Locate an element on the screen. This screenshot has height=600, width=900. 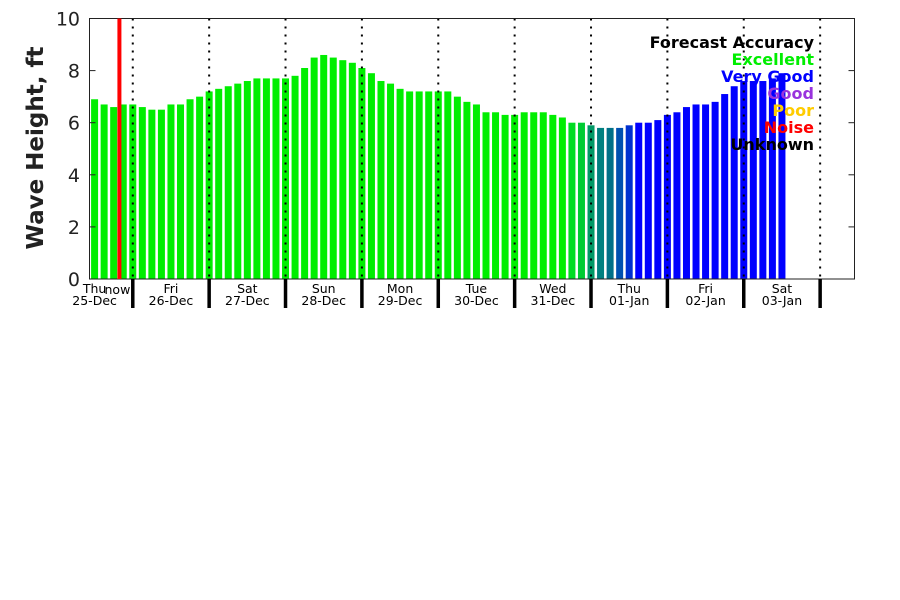
date-label: 25-Dec is located at coordinates (94, 300).